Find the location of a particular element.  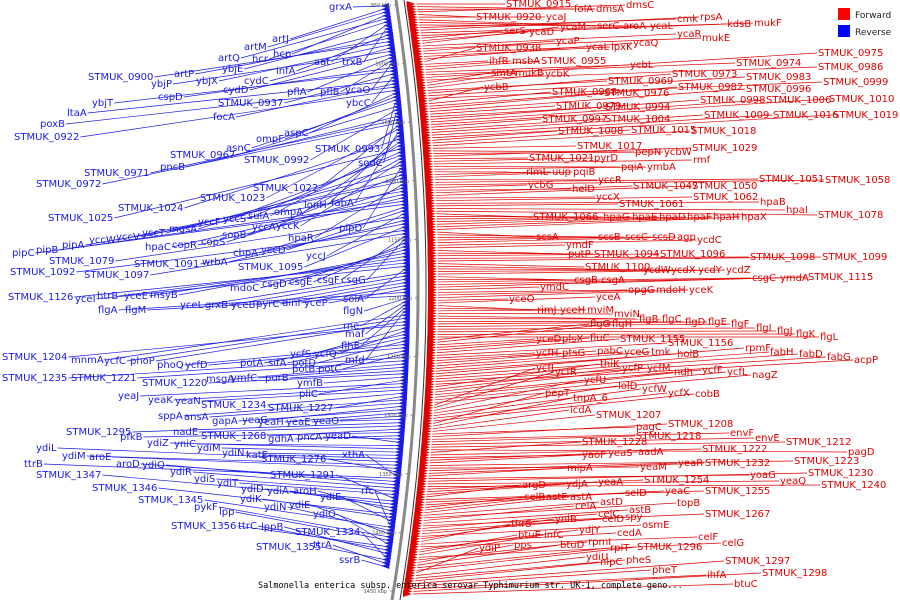

reverse-gene-label: trxB is located at coordinates (352, 62).